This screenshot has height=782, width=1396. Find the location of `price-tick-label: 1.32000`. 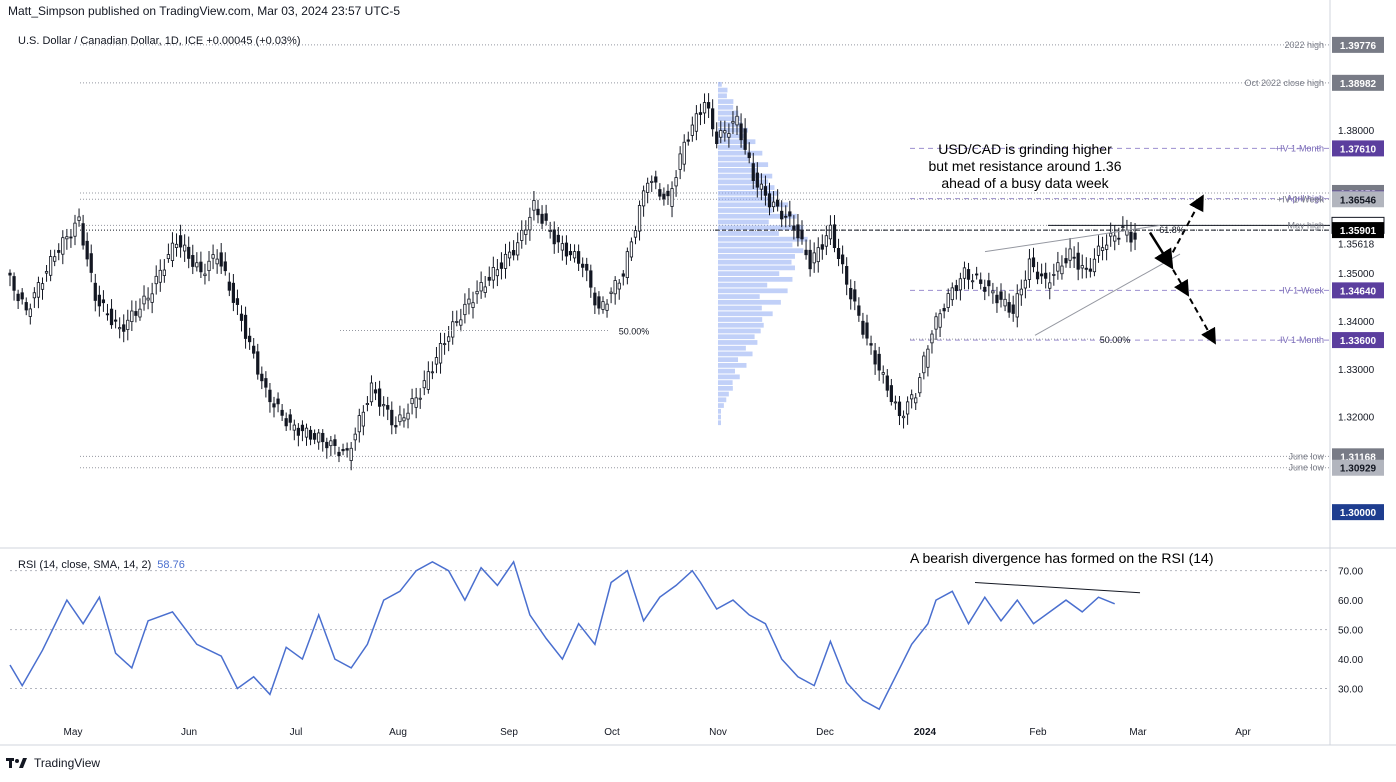

price-tick-label: 1.32000 is located at coordinates (1356, 418).